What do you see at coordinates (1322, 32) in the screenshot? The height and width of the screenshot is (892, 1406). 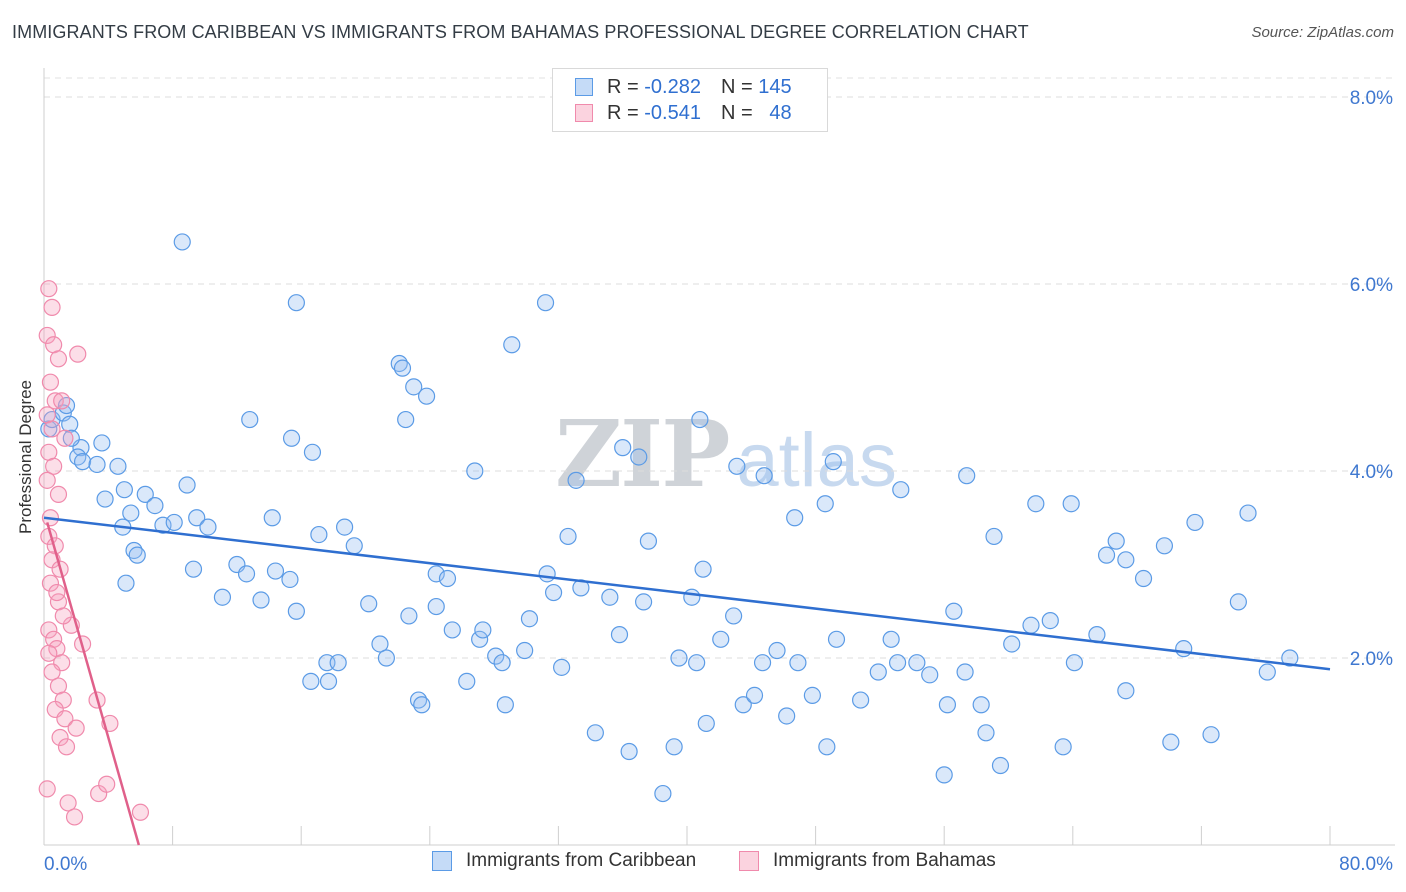 I see `source-label: Source: ZipAtlas.com` at bounding box center [1322, 32].